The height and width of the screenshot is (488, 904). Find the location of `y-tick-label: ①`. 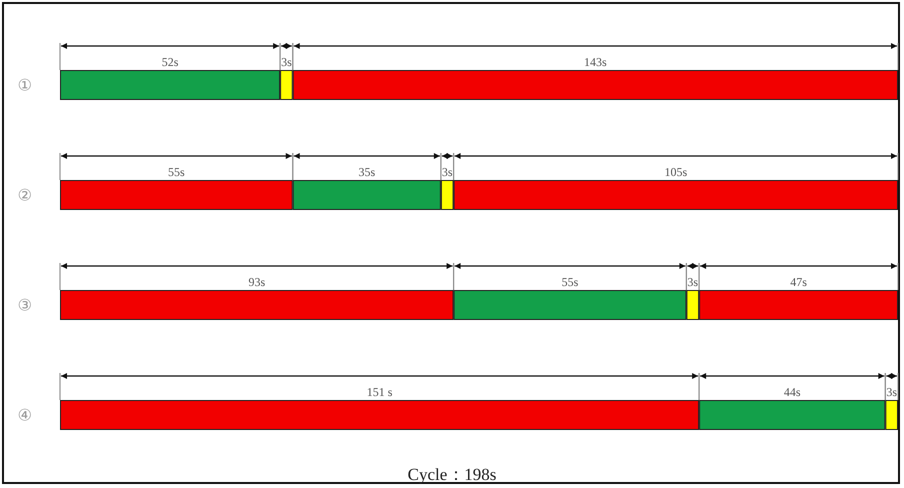

y-tick-label: ① is located at coordinates (25, 85).